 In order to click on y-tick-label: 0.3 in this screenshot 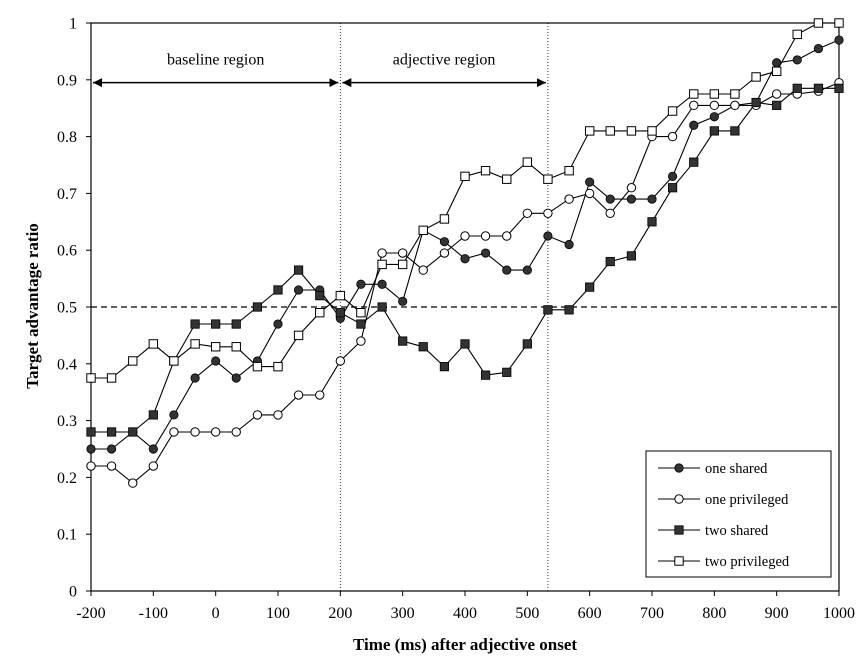, I will do `click(67, 421)`.